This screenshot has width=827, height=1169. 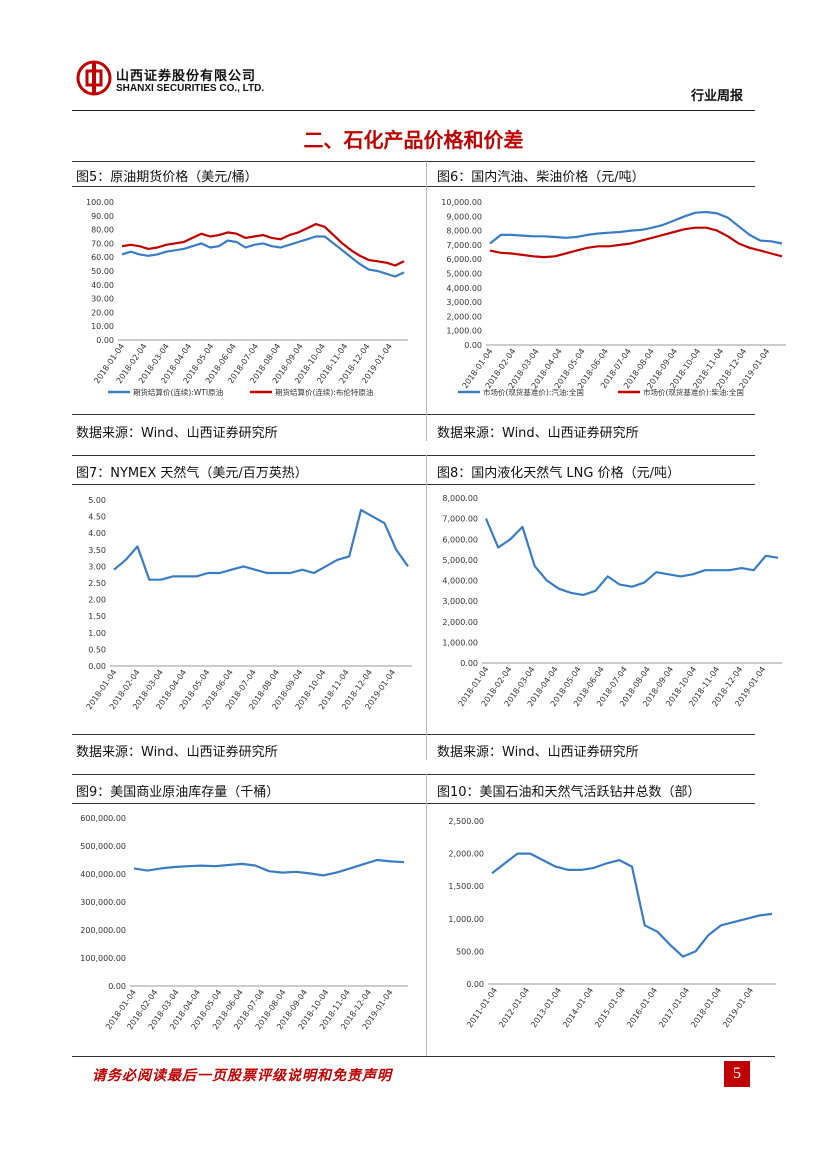 I want to click on fig5-y-tick: 80.00, so click(x=102, y=230).